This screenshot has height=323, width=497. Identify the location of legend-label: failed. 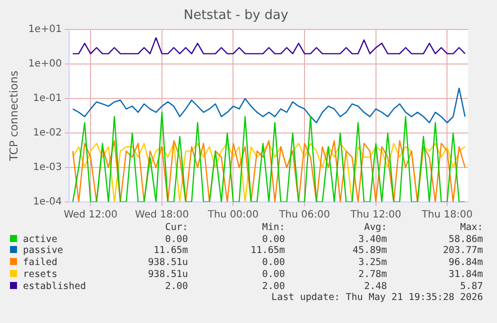
(40, 263).